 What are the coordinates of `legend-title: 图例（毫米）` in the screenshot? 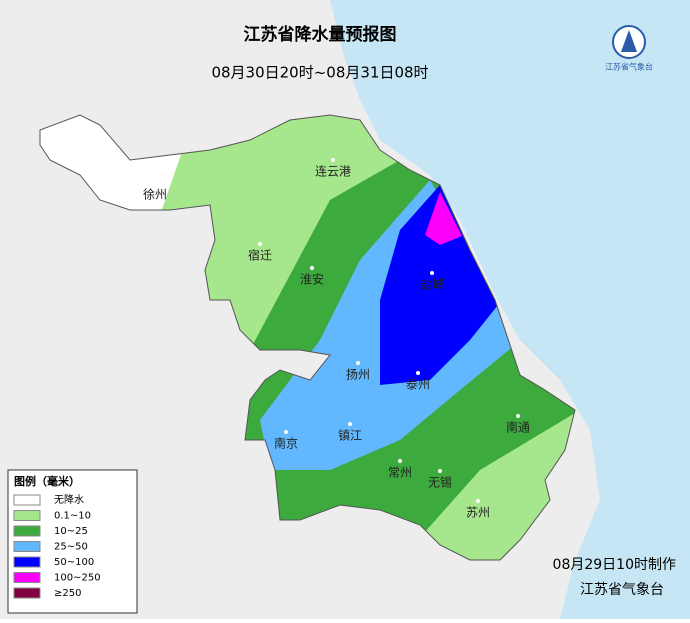 It's located at (47, 481).